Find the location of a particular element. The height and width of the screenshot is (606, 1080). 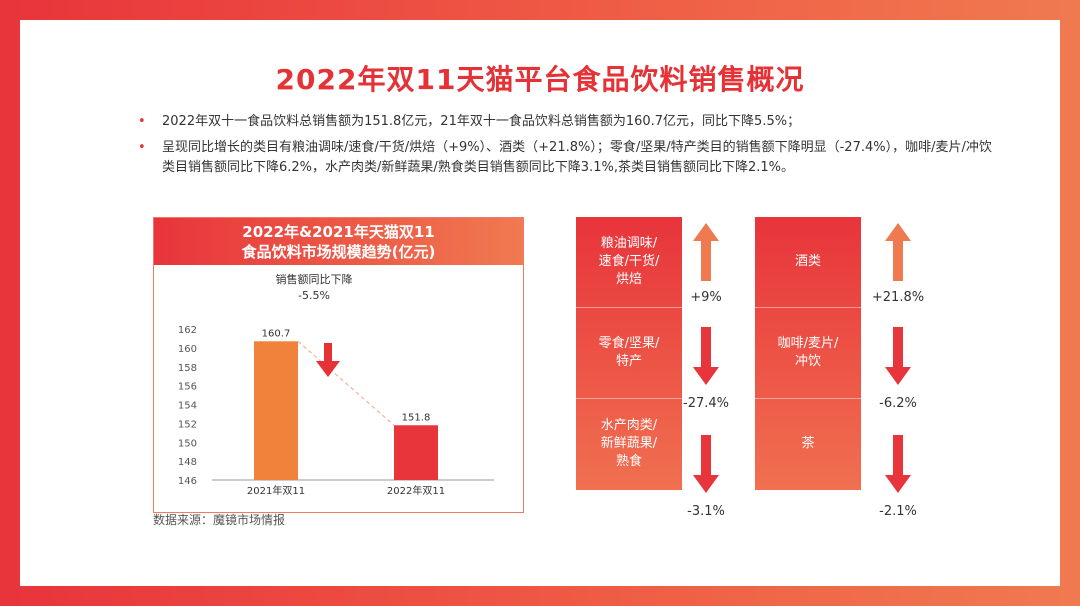

category-cell: 水产肉类/新鲜蔬果/熟食 is located at coordinates (629, 444).